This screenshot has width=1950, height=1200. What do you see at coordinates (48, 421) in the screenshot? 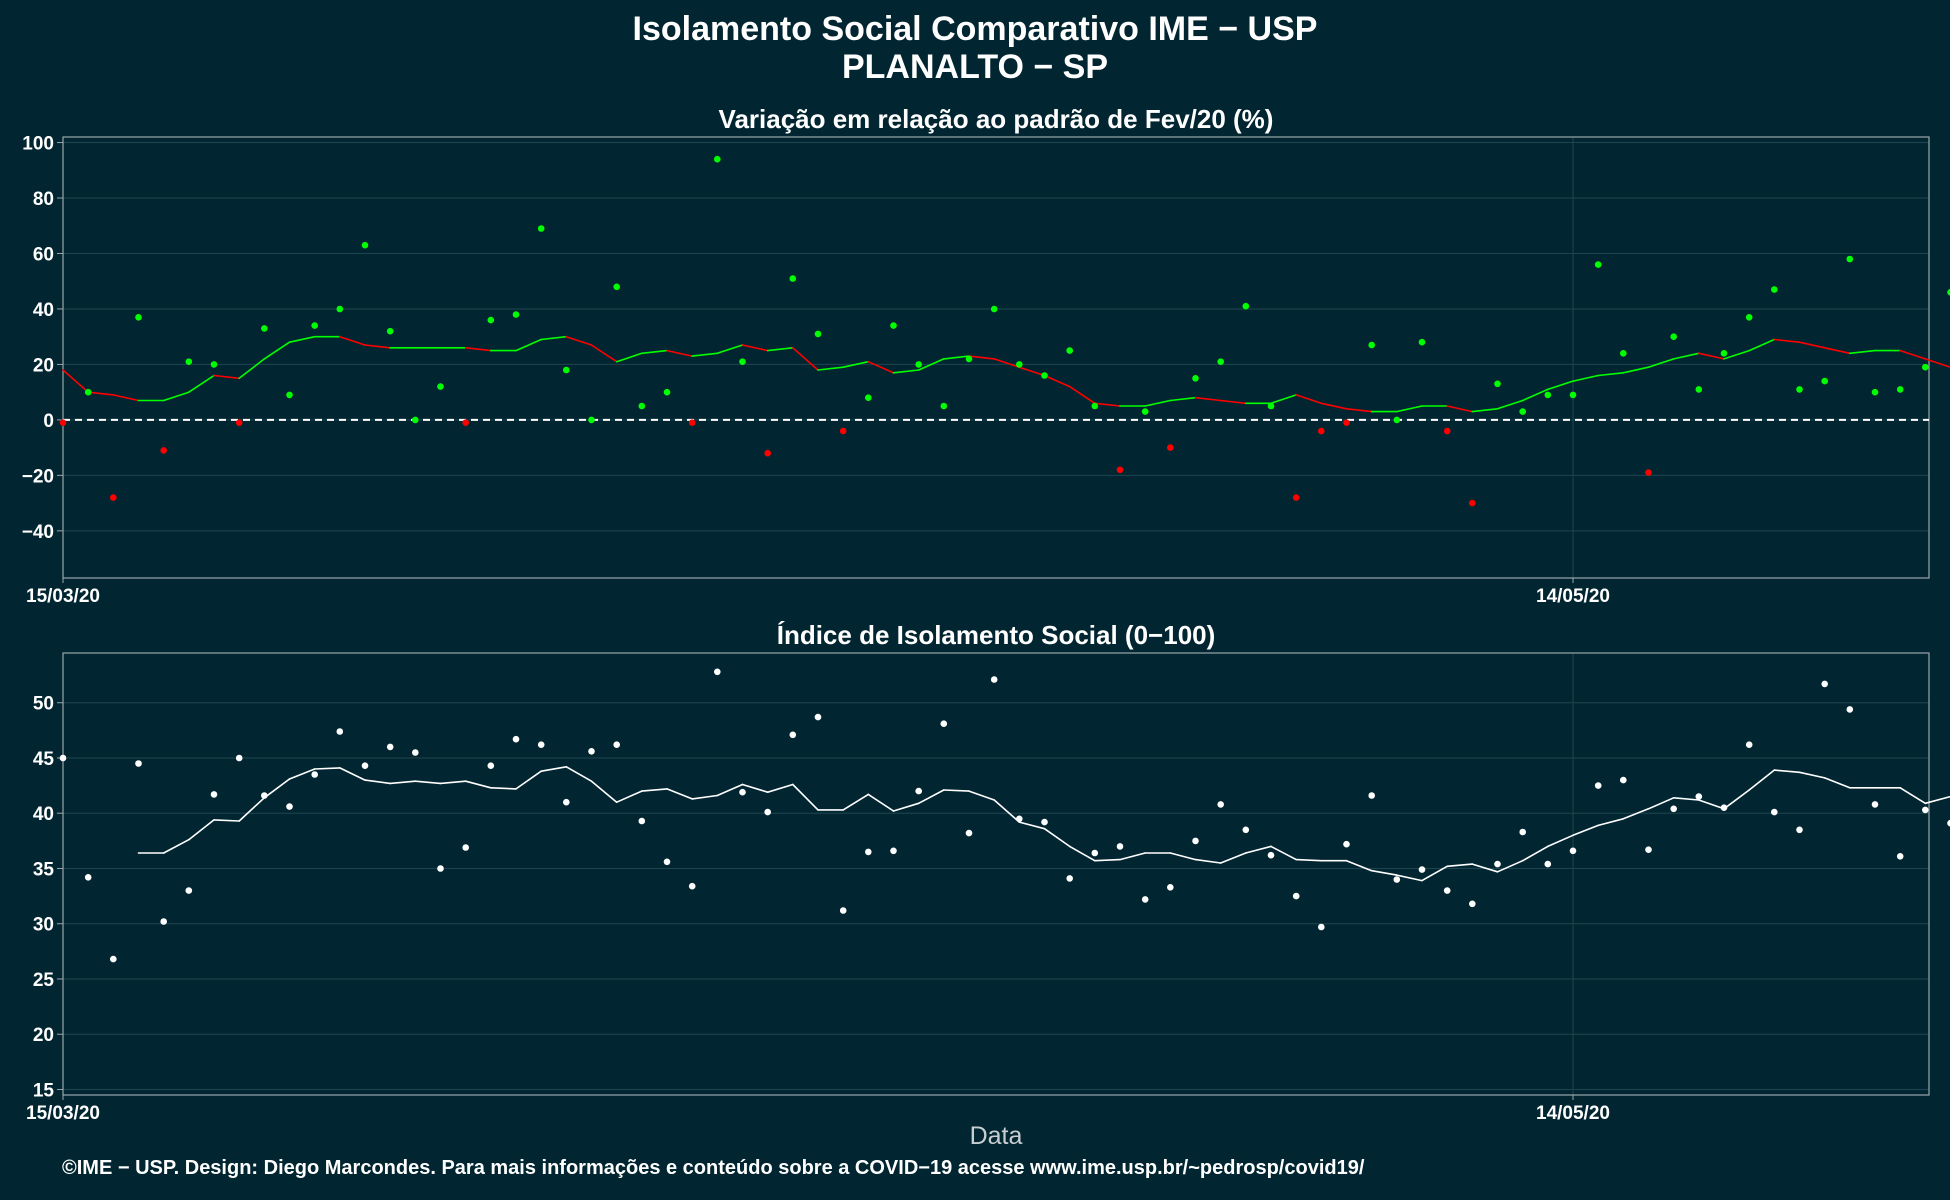
I see `y-tick-label: 0` at bounding box center [48, 421].